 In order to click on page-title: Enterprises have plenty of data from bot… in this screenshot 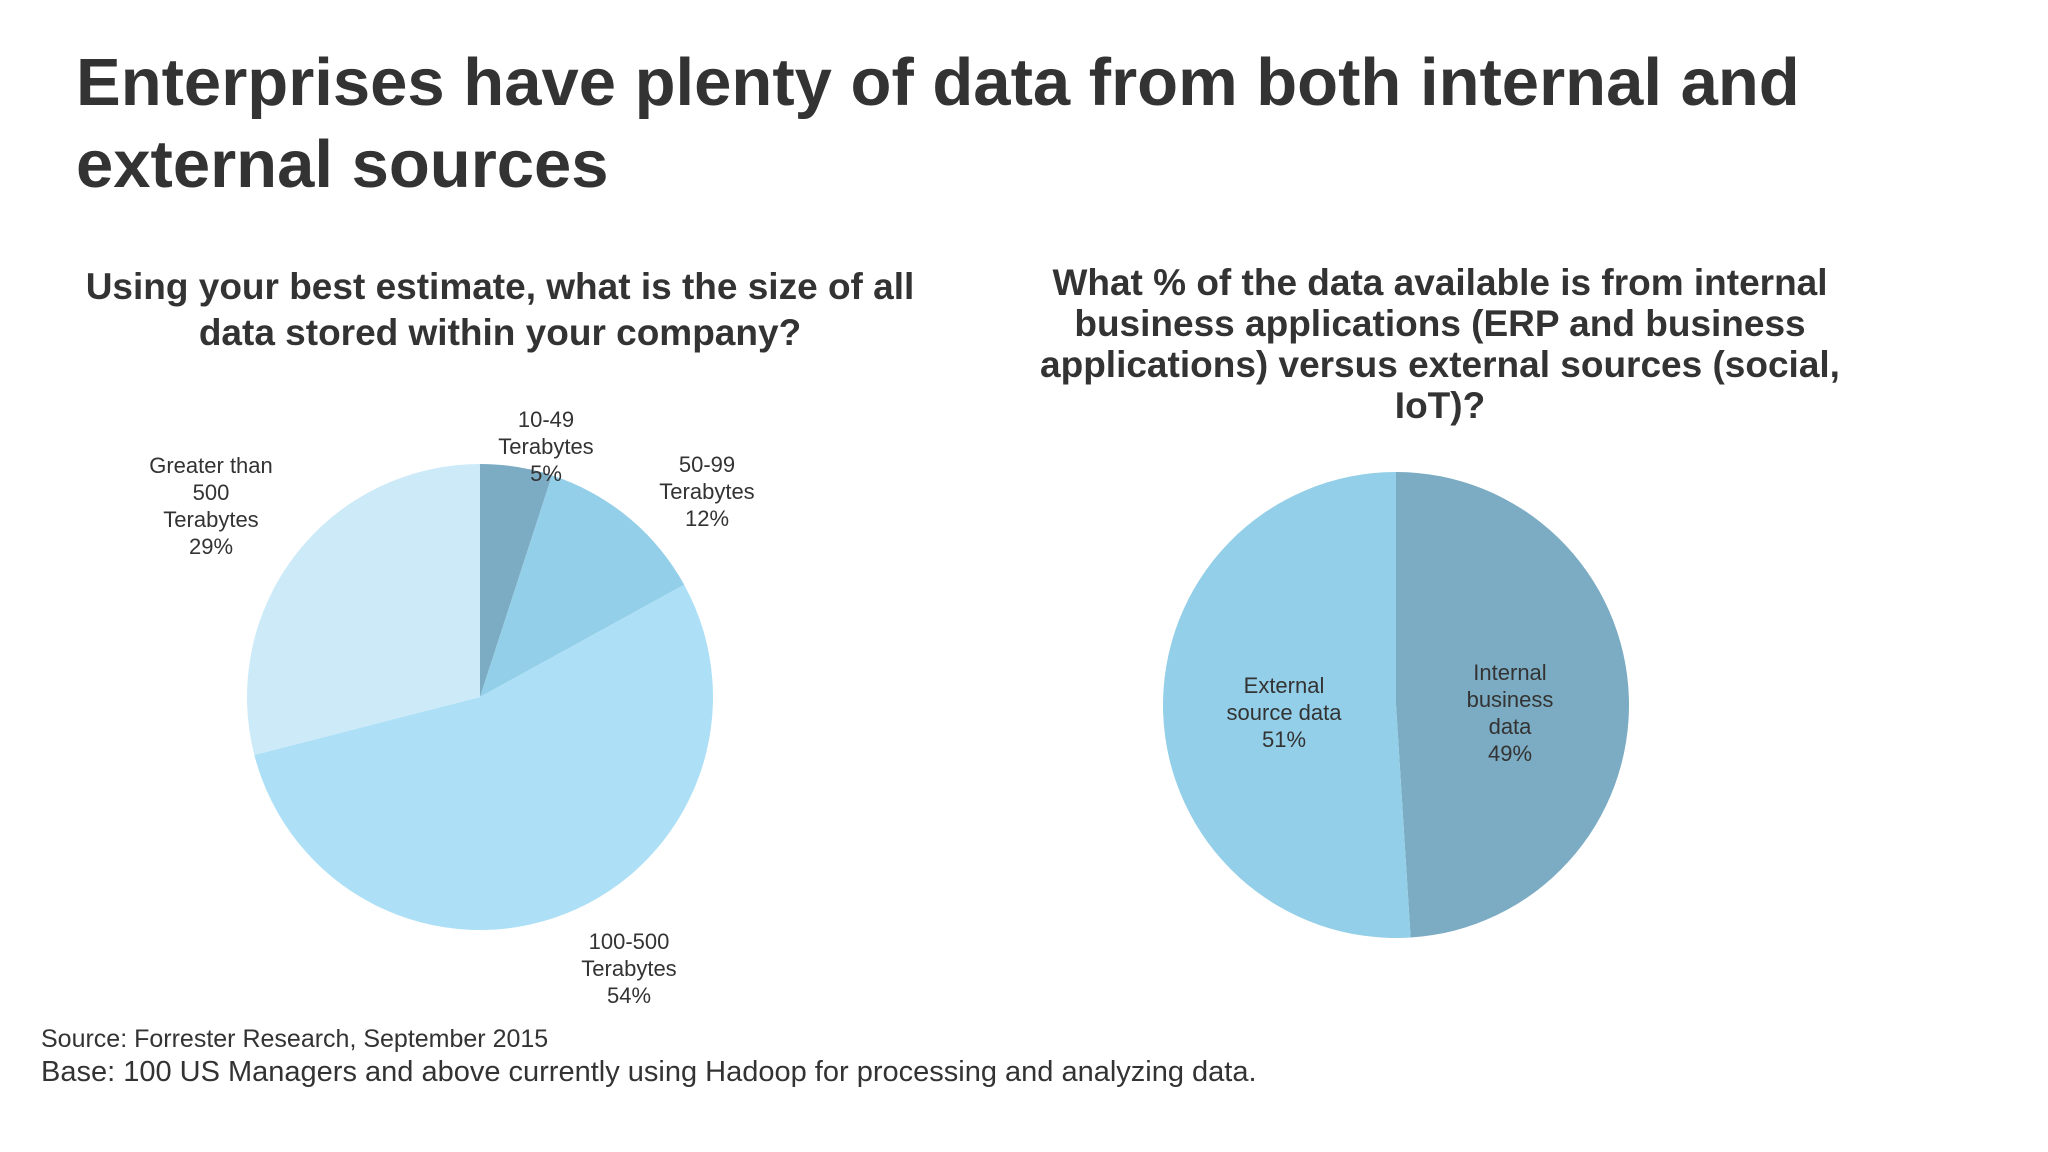, I will do `click(938, 123)`.